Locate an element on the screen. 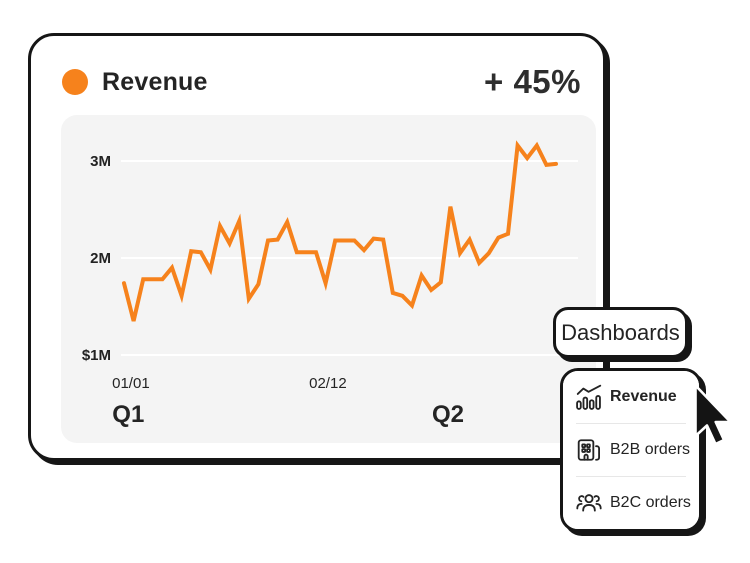 Image resolution: width=750 pixels, height=563 pixels. dashboards-button-label: Dashboards is located at coordinates (620, 332).